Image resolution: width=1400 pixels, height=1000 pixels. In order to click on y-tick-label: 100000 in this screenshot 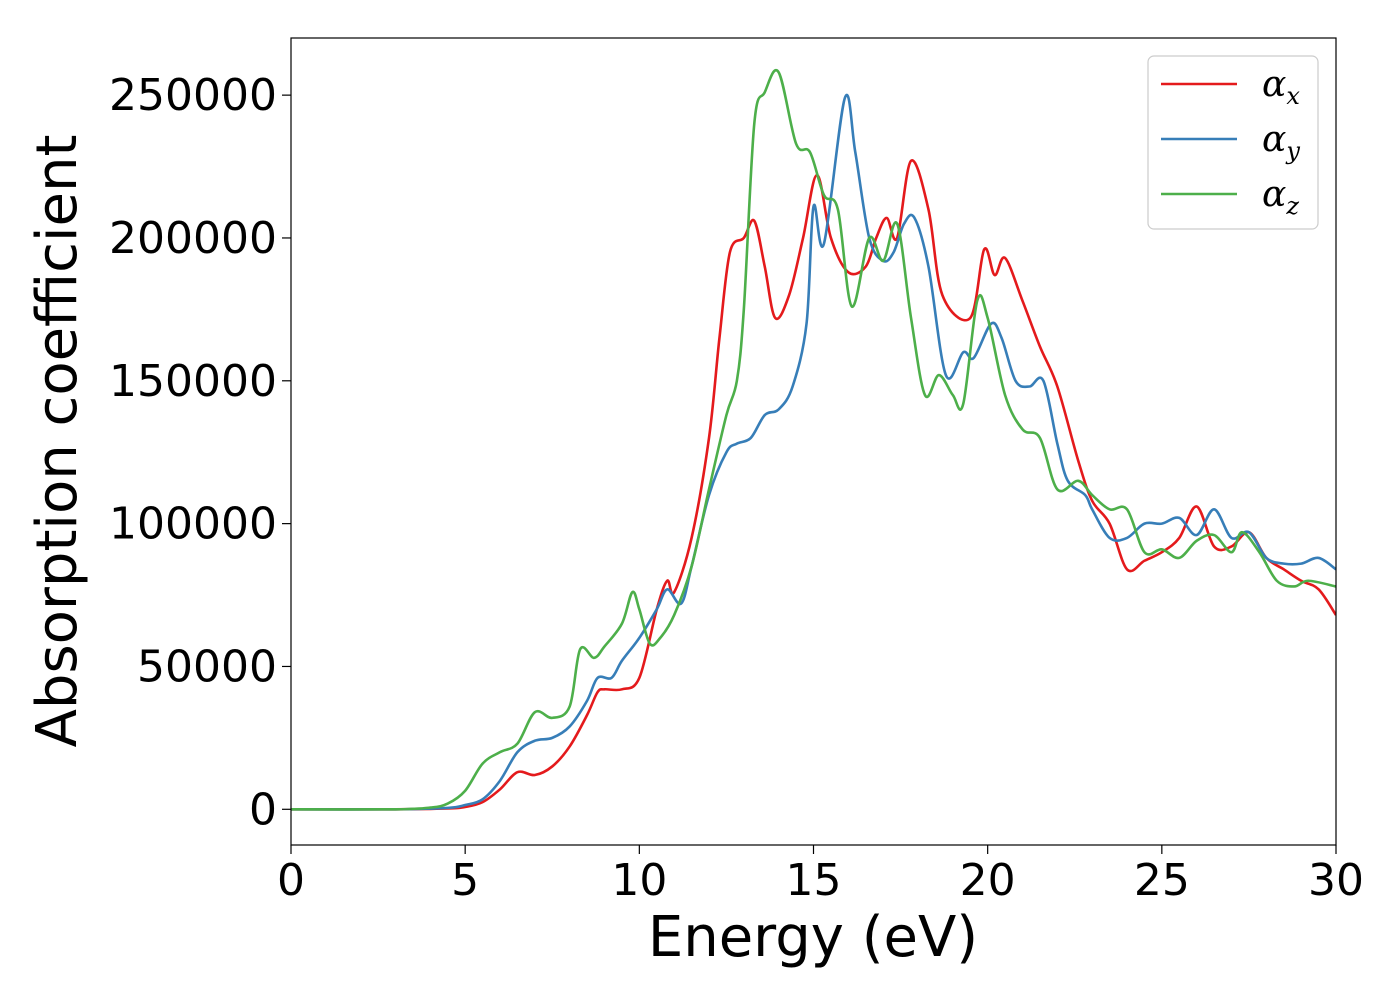, I will do `click(193, 524)`.